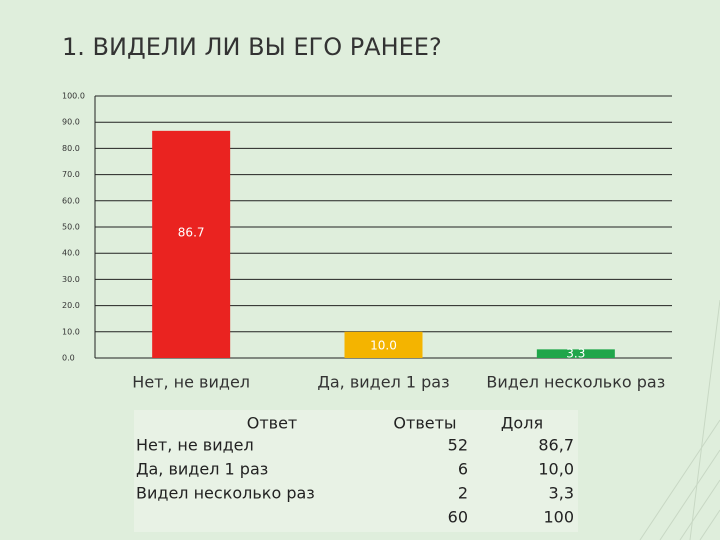 This screenshot has width=720, height=540. I want to click on table-cell: Да, видел 1 раз, so click(202, 469).